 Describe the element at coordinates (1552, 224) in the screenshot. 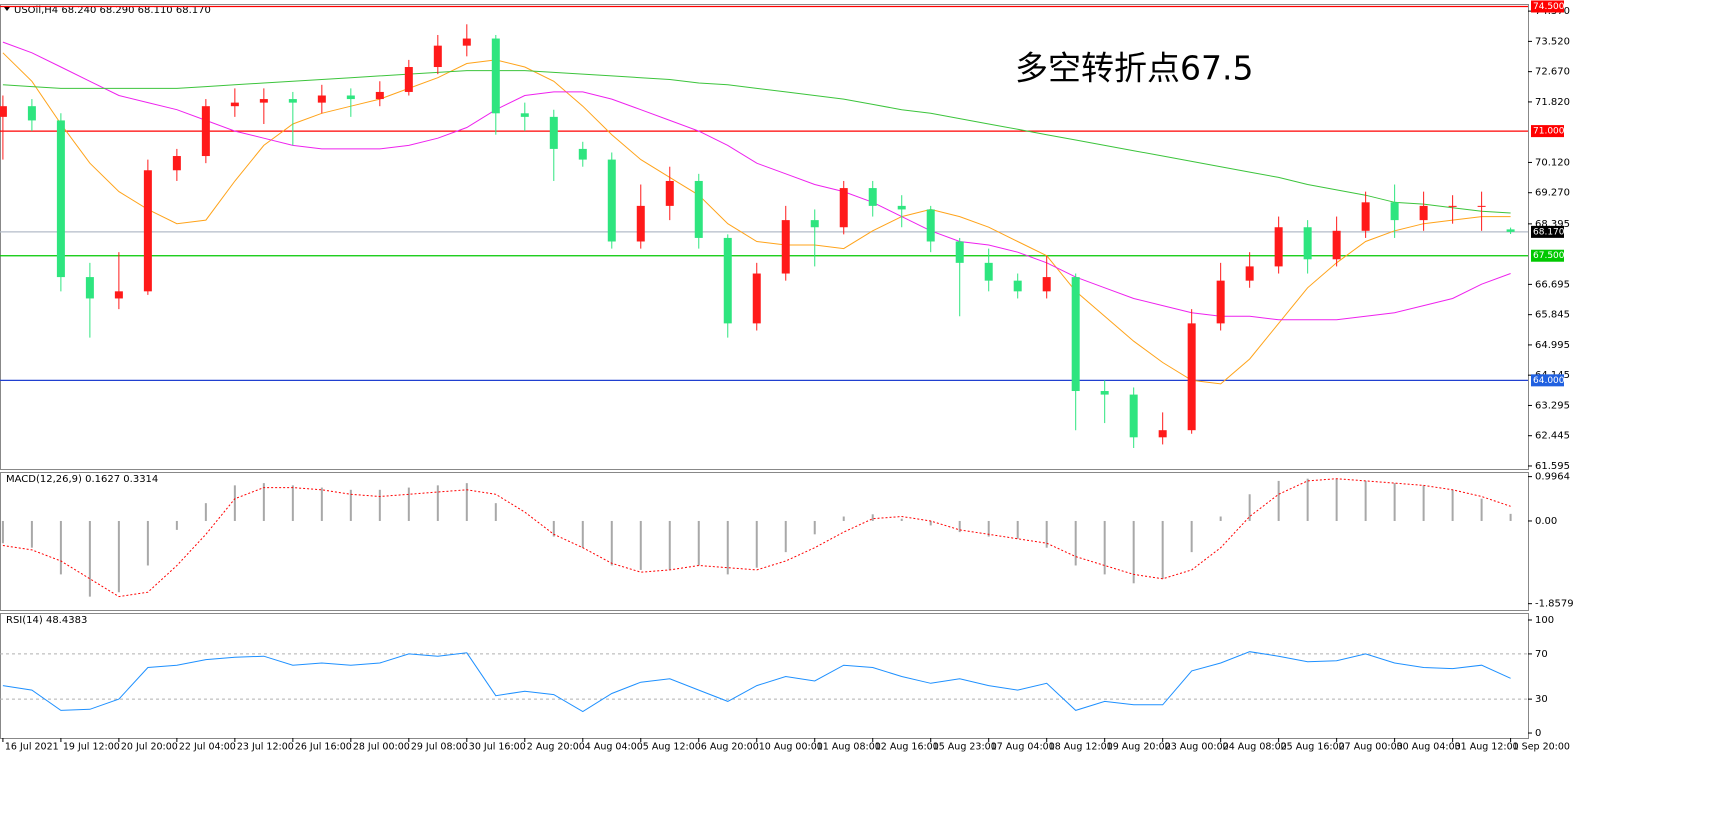

I see `y-tick-label: 68.395` at that location.